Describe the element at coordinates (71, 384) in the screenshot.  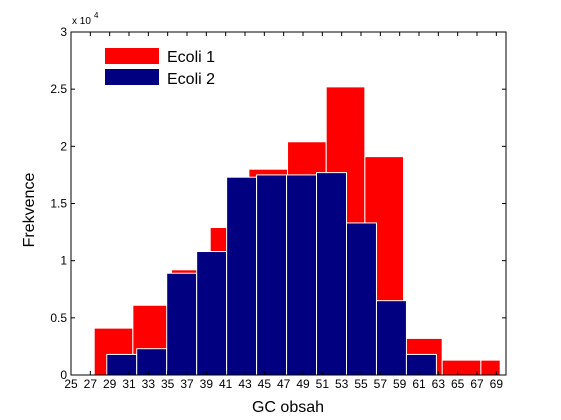
I see `x-tick-label: 25` at that location.